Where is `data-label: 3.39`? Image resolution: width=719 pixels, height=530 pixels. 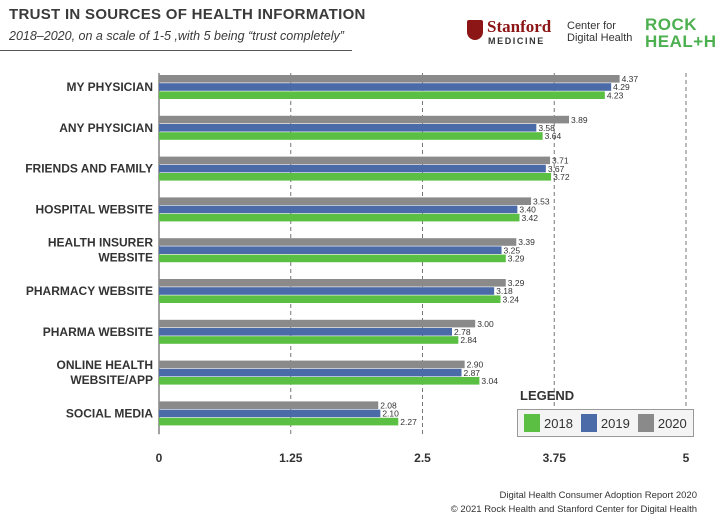
data-label: 3.39 is located at coordinates (526, 242).